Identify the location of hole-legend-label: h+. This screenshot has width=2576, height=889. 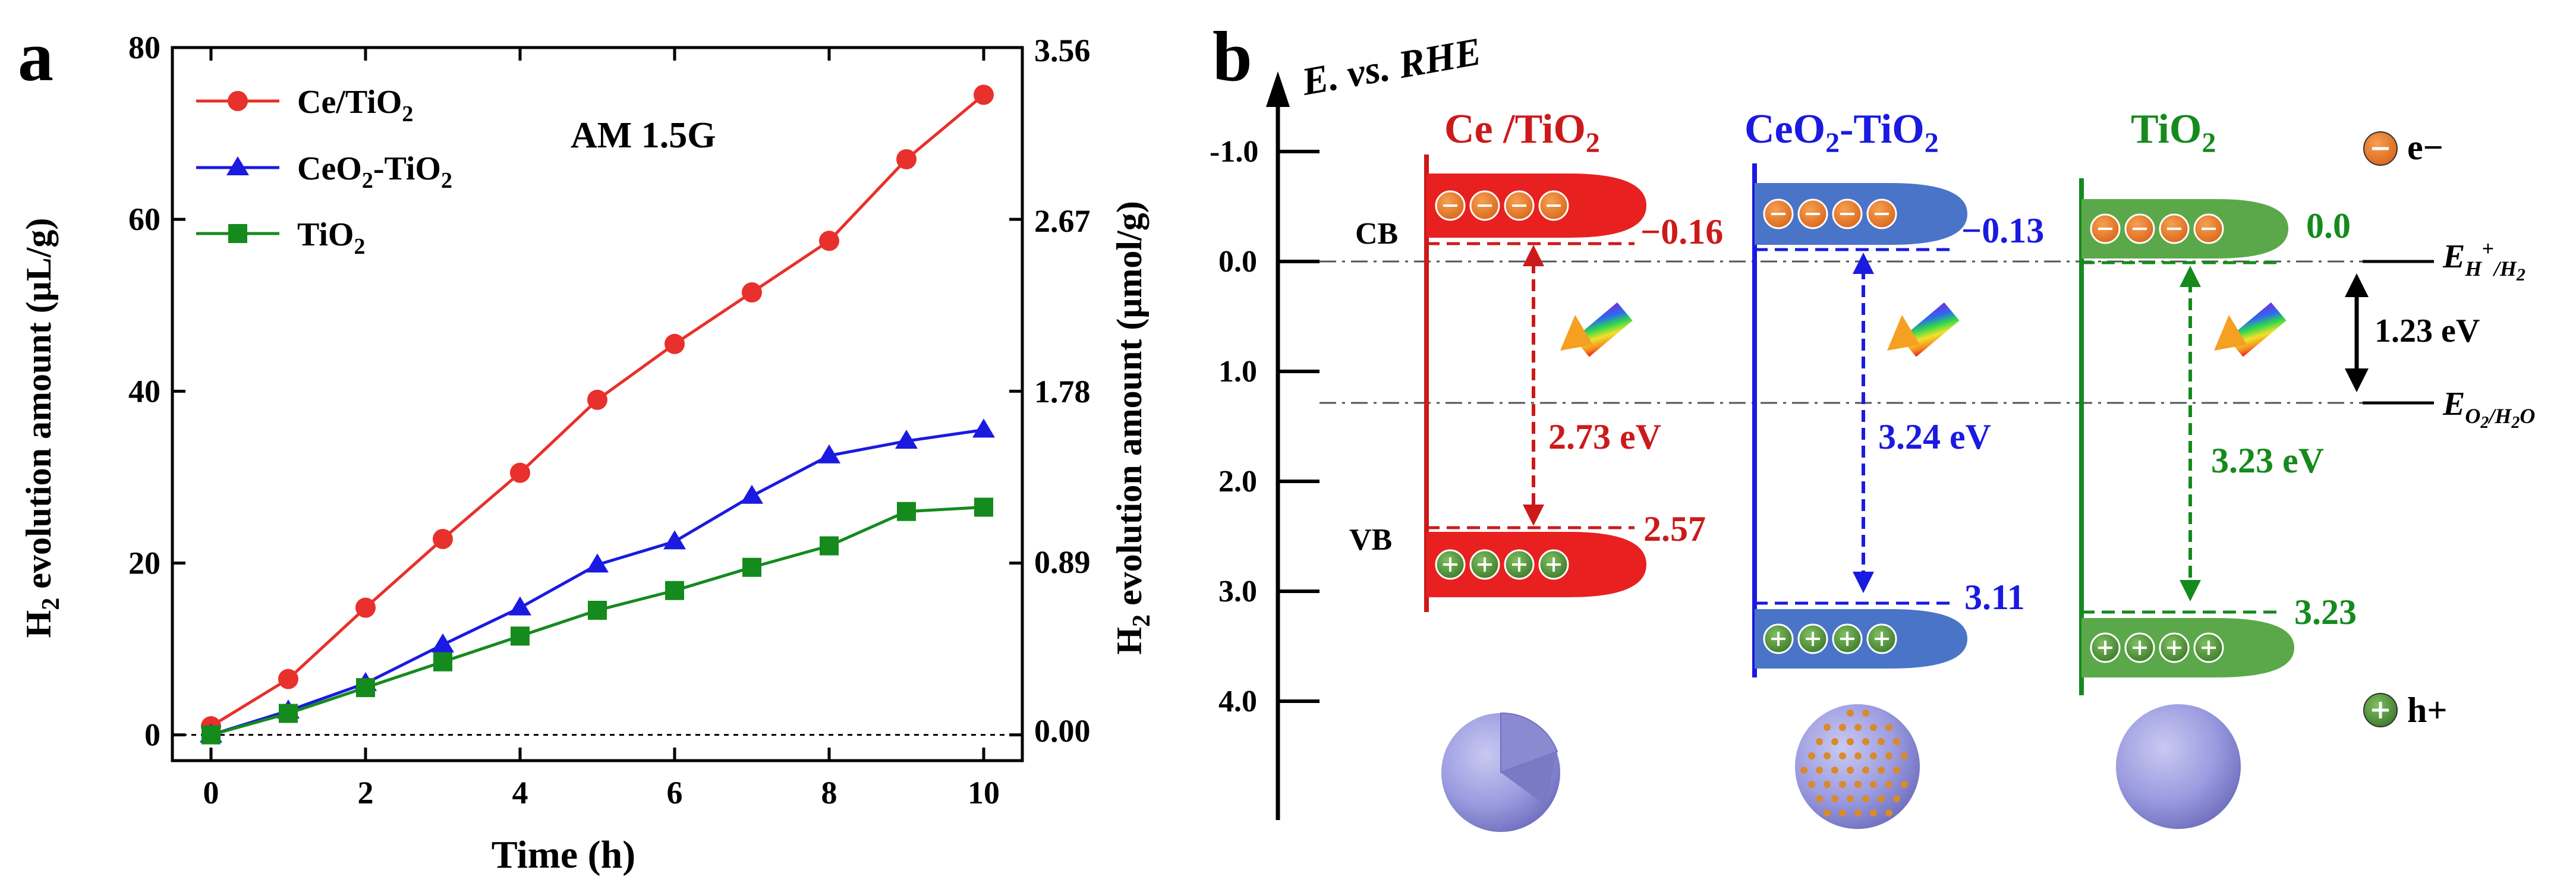
(2427, 710).